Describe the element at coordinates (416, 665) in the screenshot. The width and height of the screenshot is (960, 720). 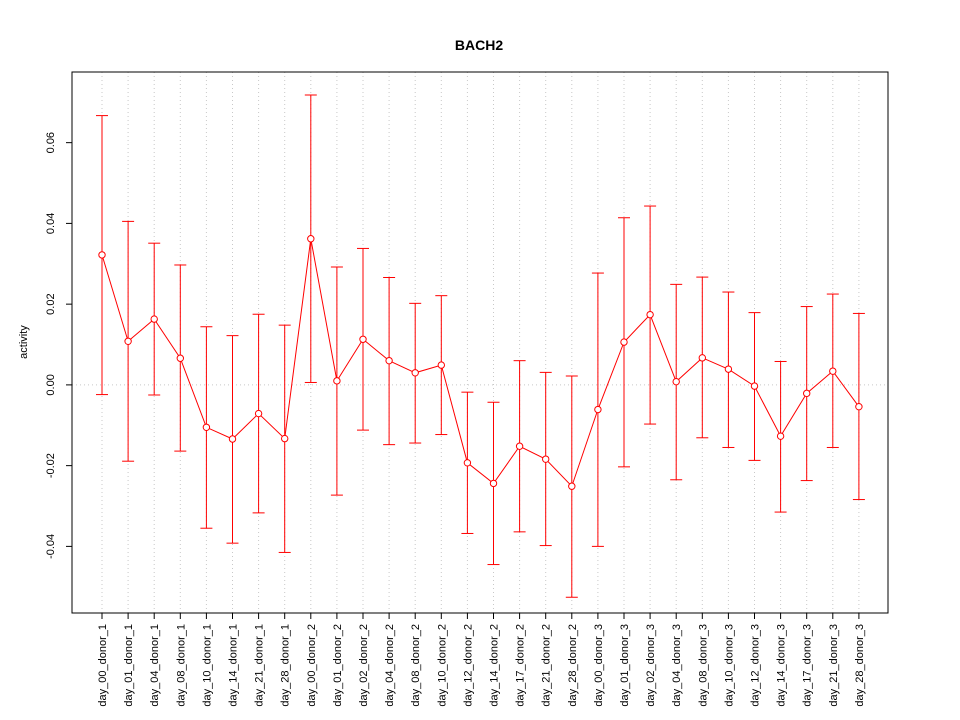
I see `x-tick-label: day_08_donor_2` at that location.